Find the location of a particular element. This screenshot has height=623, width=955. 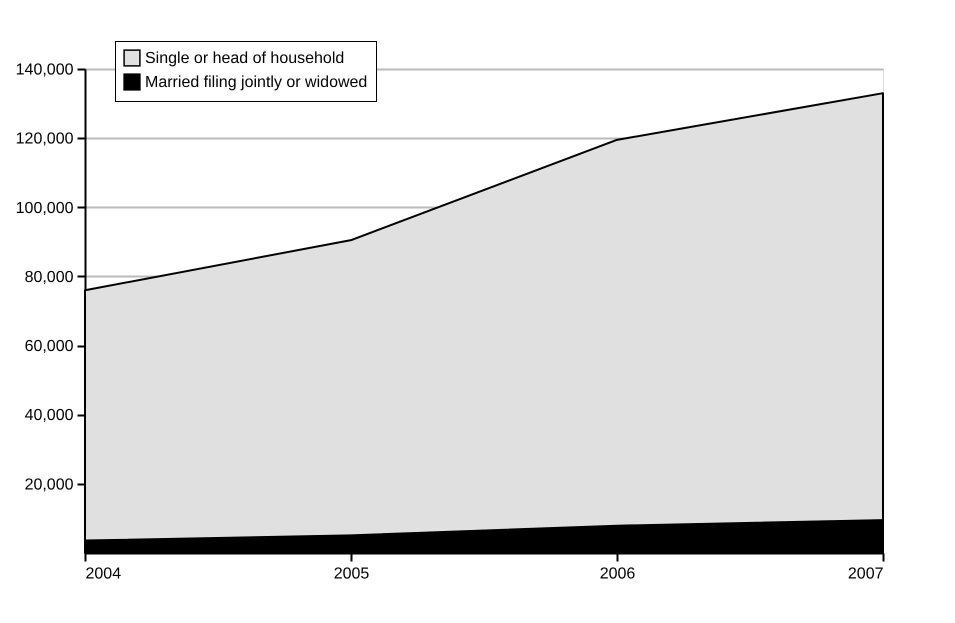

x-tick-label: 2007 is located at coordinates (866, 574).